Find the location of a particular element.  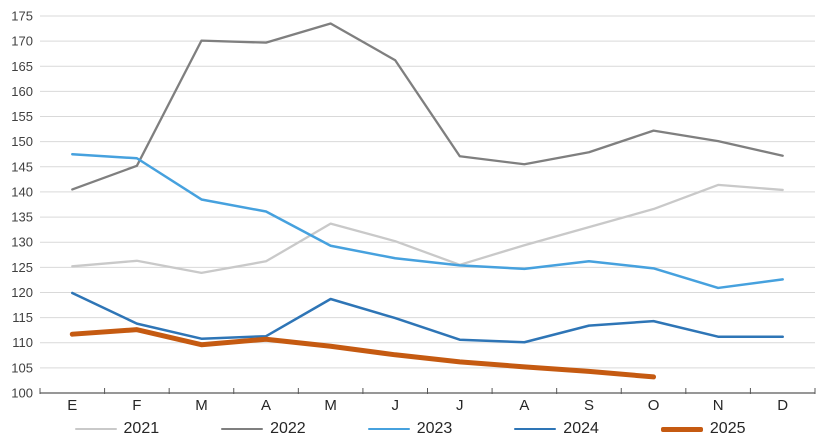

y-tick-label: 125 is located at coordinates (22, 267).